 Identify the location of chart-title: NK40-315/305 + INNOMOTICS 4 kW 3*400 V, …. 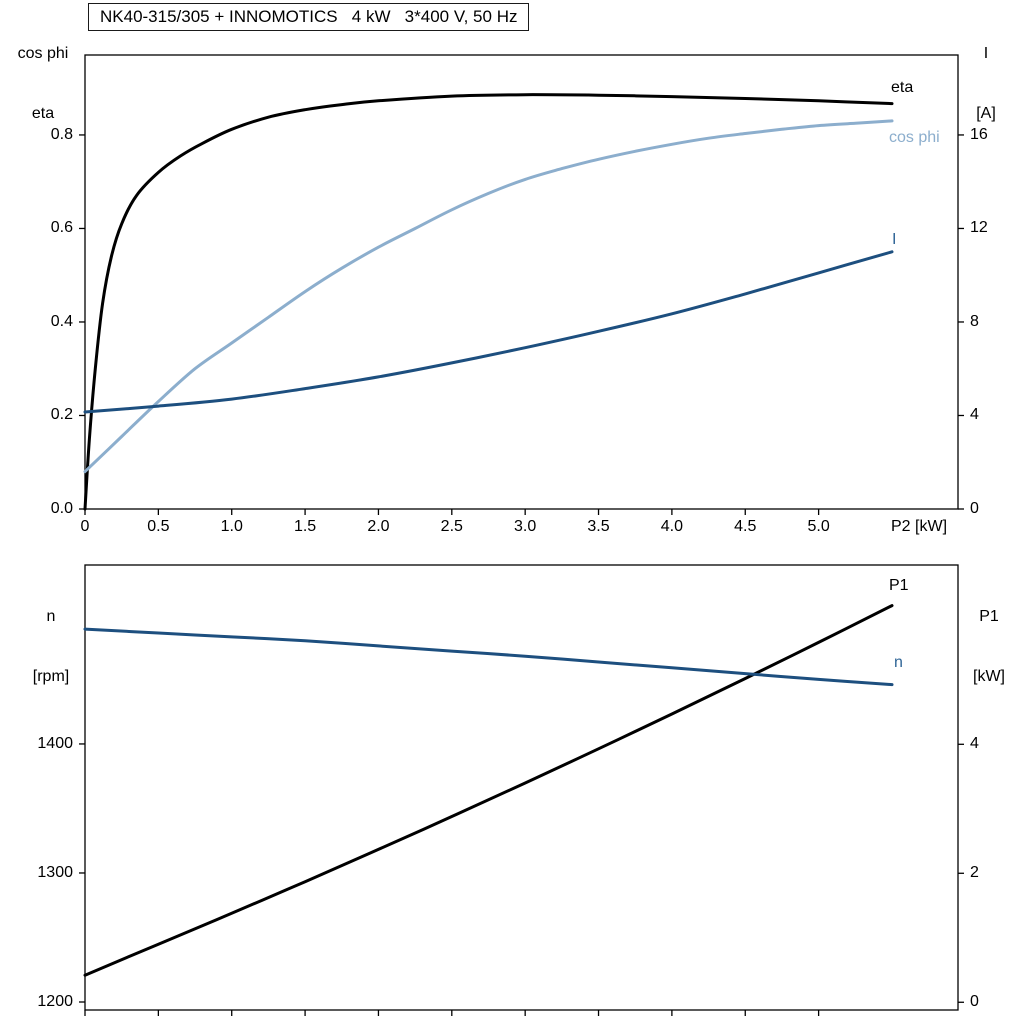
(309, 17).